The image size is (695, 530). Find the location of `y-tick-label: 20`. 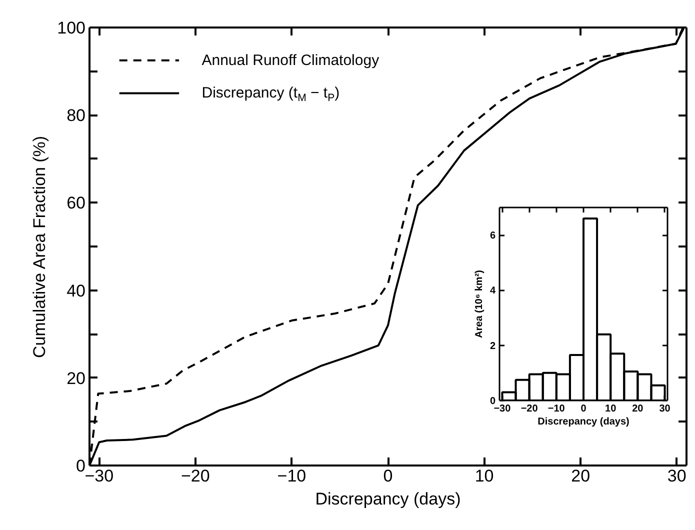

y-tick-label: 20 is located at coordinates (76, 378).